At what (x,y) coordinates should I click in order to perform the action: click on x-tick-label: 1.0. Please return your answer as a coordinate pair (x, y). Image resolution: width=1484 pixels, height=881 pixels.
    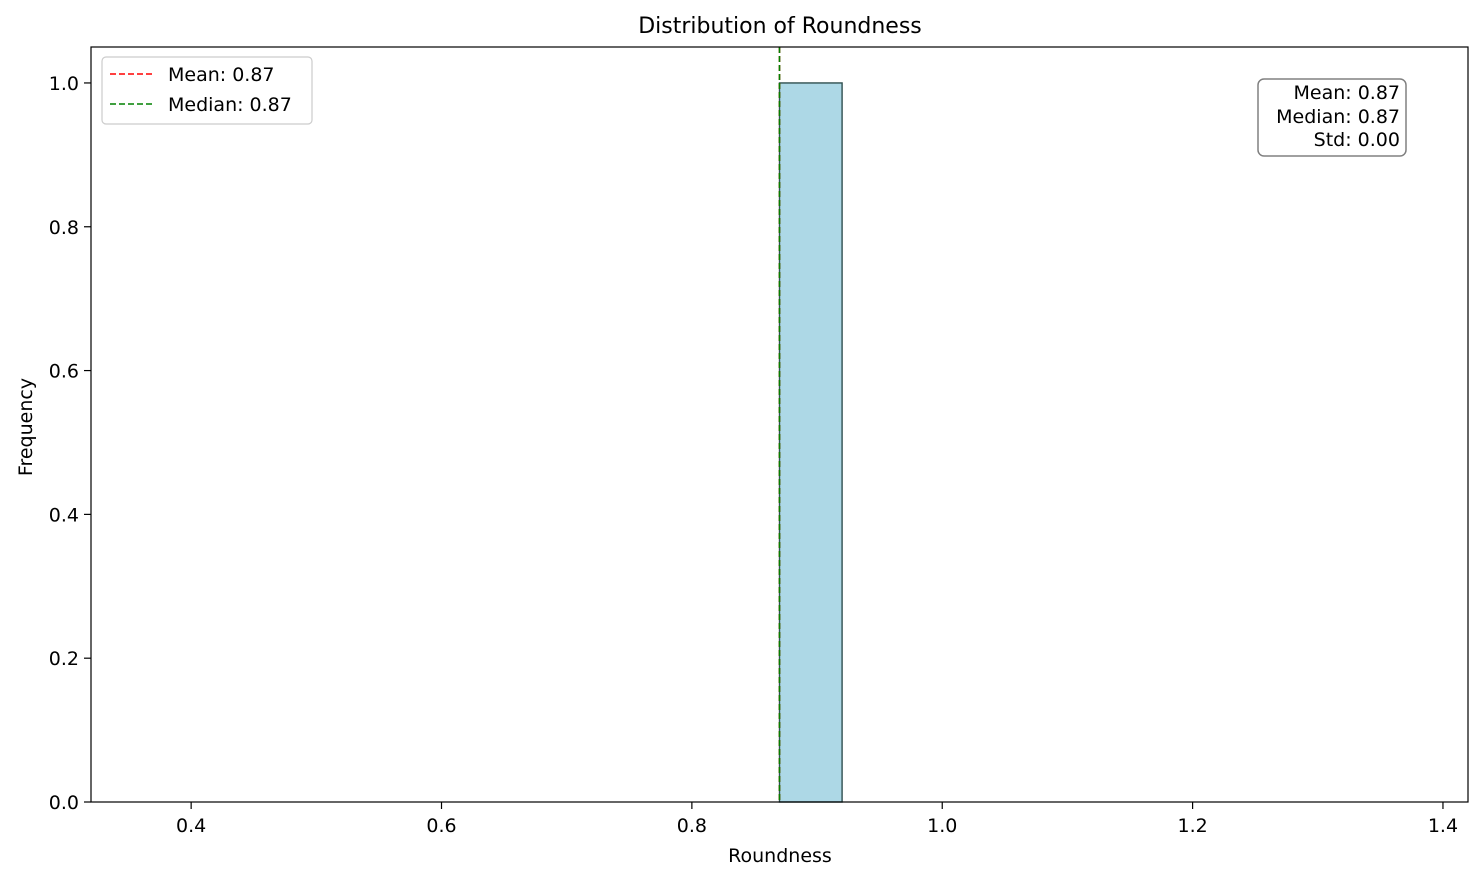
    Looking at the image, I should click on (942, 826).